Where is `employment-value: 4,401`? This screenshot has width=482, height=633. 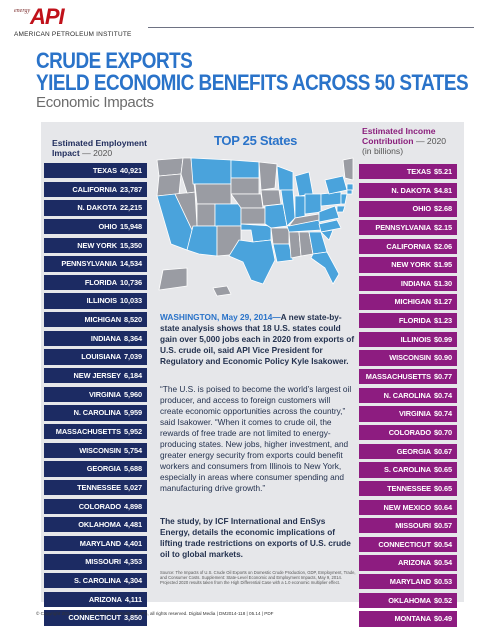
employment-value: 4,401 is located at coordinates (133, 543).